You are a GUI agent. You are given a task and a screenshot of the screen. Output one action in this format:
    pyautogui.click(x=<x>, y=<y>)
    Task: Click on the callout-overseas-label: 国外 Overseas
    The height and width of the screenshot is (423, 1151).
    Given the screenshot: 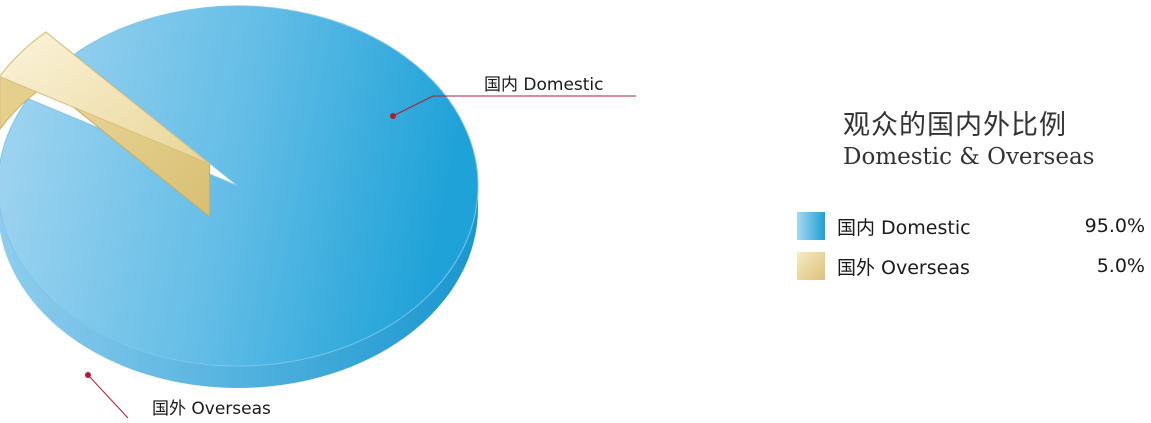 What is the action you would take?
    pyautogui.click(x=211, y=409)
    